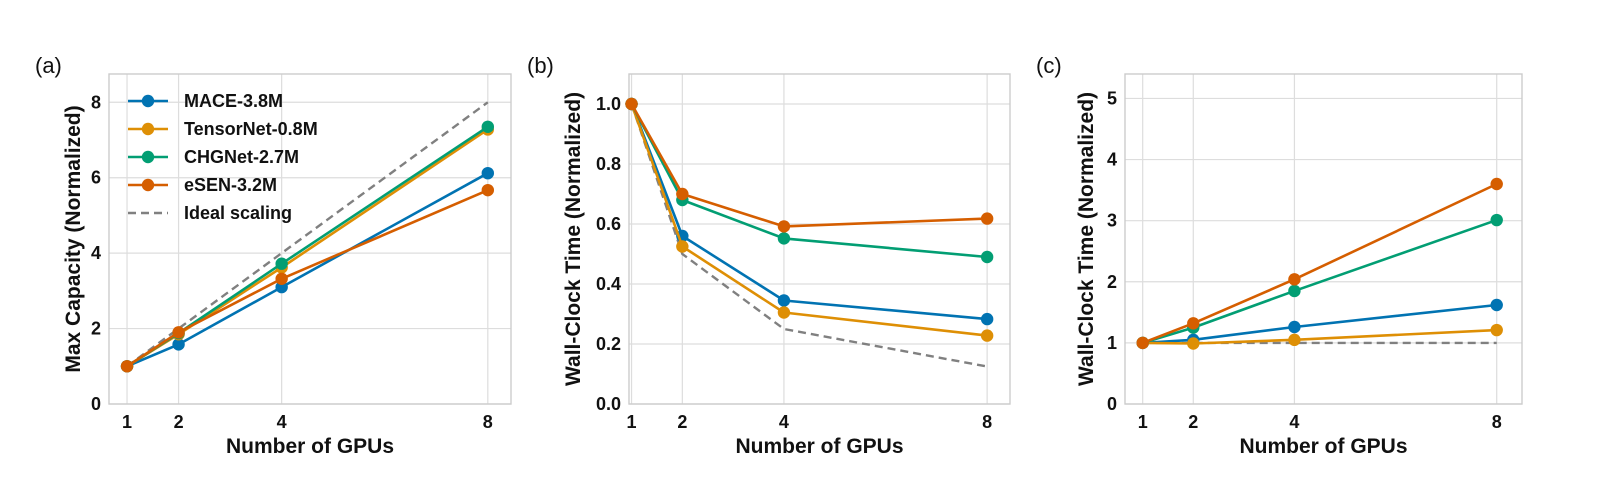 This screenshot has width=1624, height=502. What do you see at coordinates (233, 101) in the screenshot?
I see `legend-label: MACE-3.8M` at bounding box center [233, 101].